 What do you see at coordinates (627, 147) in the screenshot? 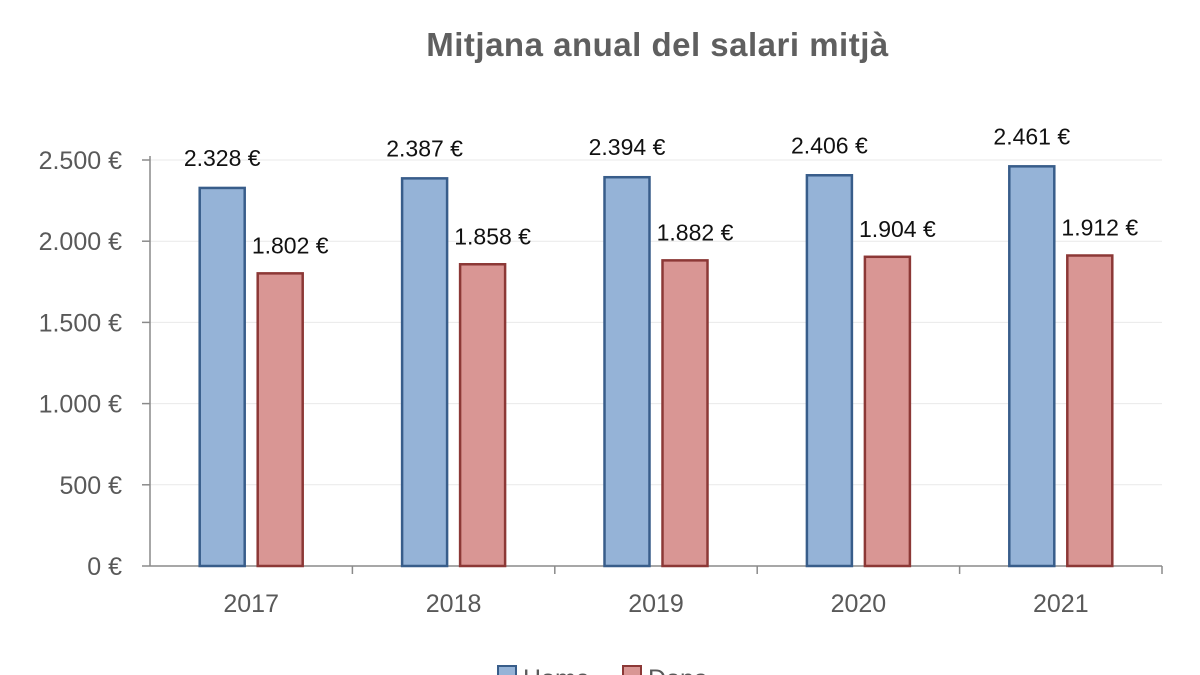
I see `data-label: 2.394 €` at bounding box center [627, 147].